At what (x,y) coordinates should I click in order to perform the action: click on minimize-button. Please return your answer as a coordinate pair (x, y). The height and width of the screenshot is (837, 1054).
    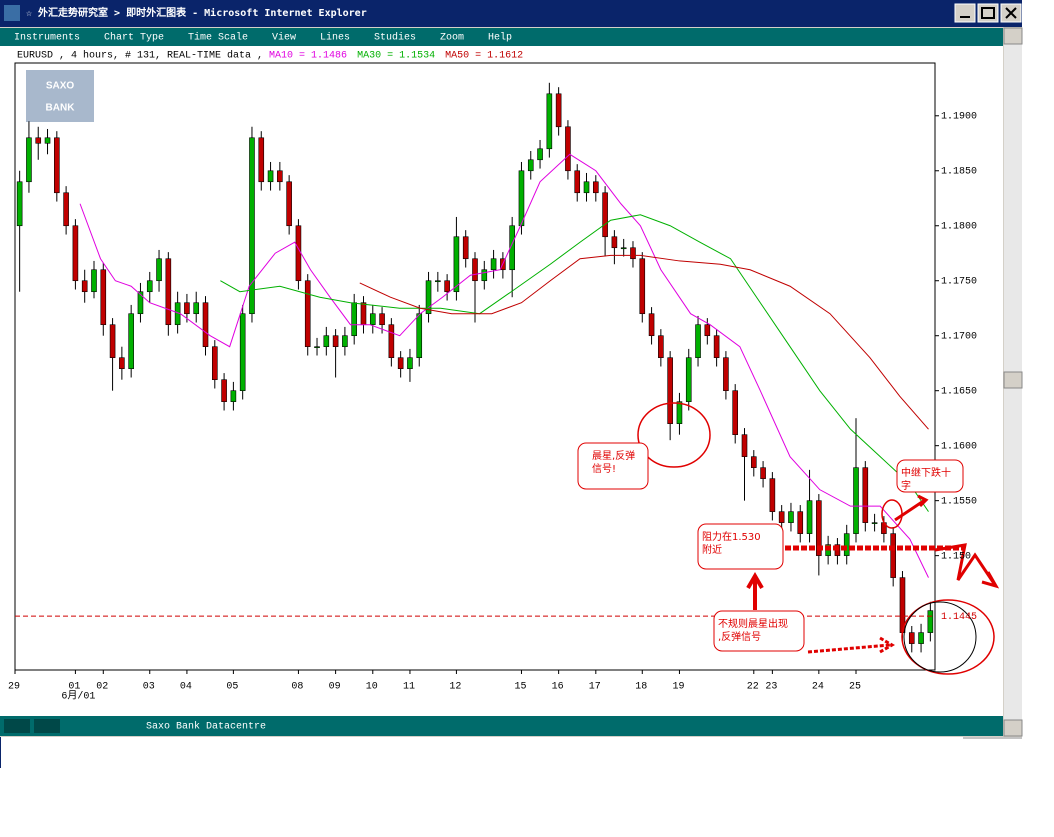
    Looking at the image, I should click on (965, 13).